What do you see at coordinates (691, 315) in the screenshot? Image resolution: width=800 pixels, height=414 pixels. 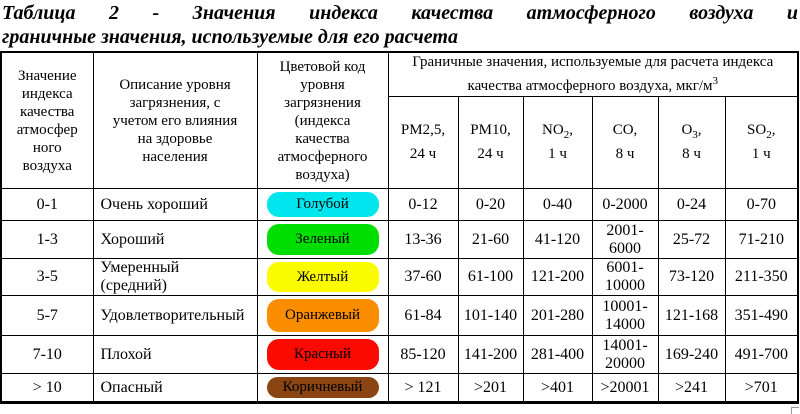 I see `o3-value-cell: 121-168` at bounding box center [691, 315].